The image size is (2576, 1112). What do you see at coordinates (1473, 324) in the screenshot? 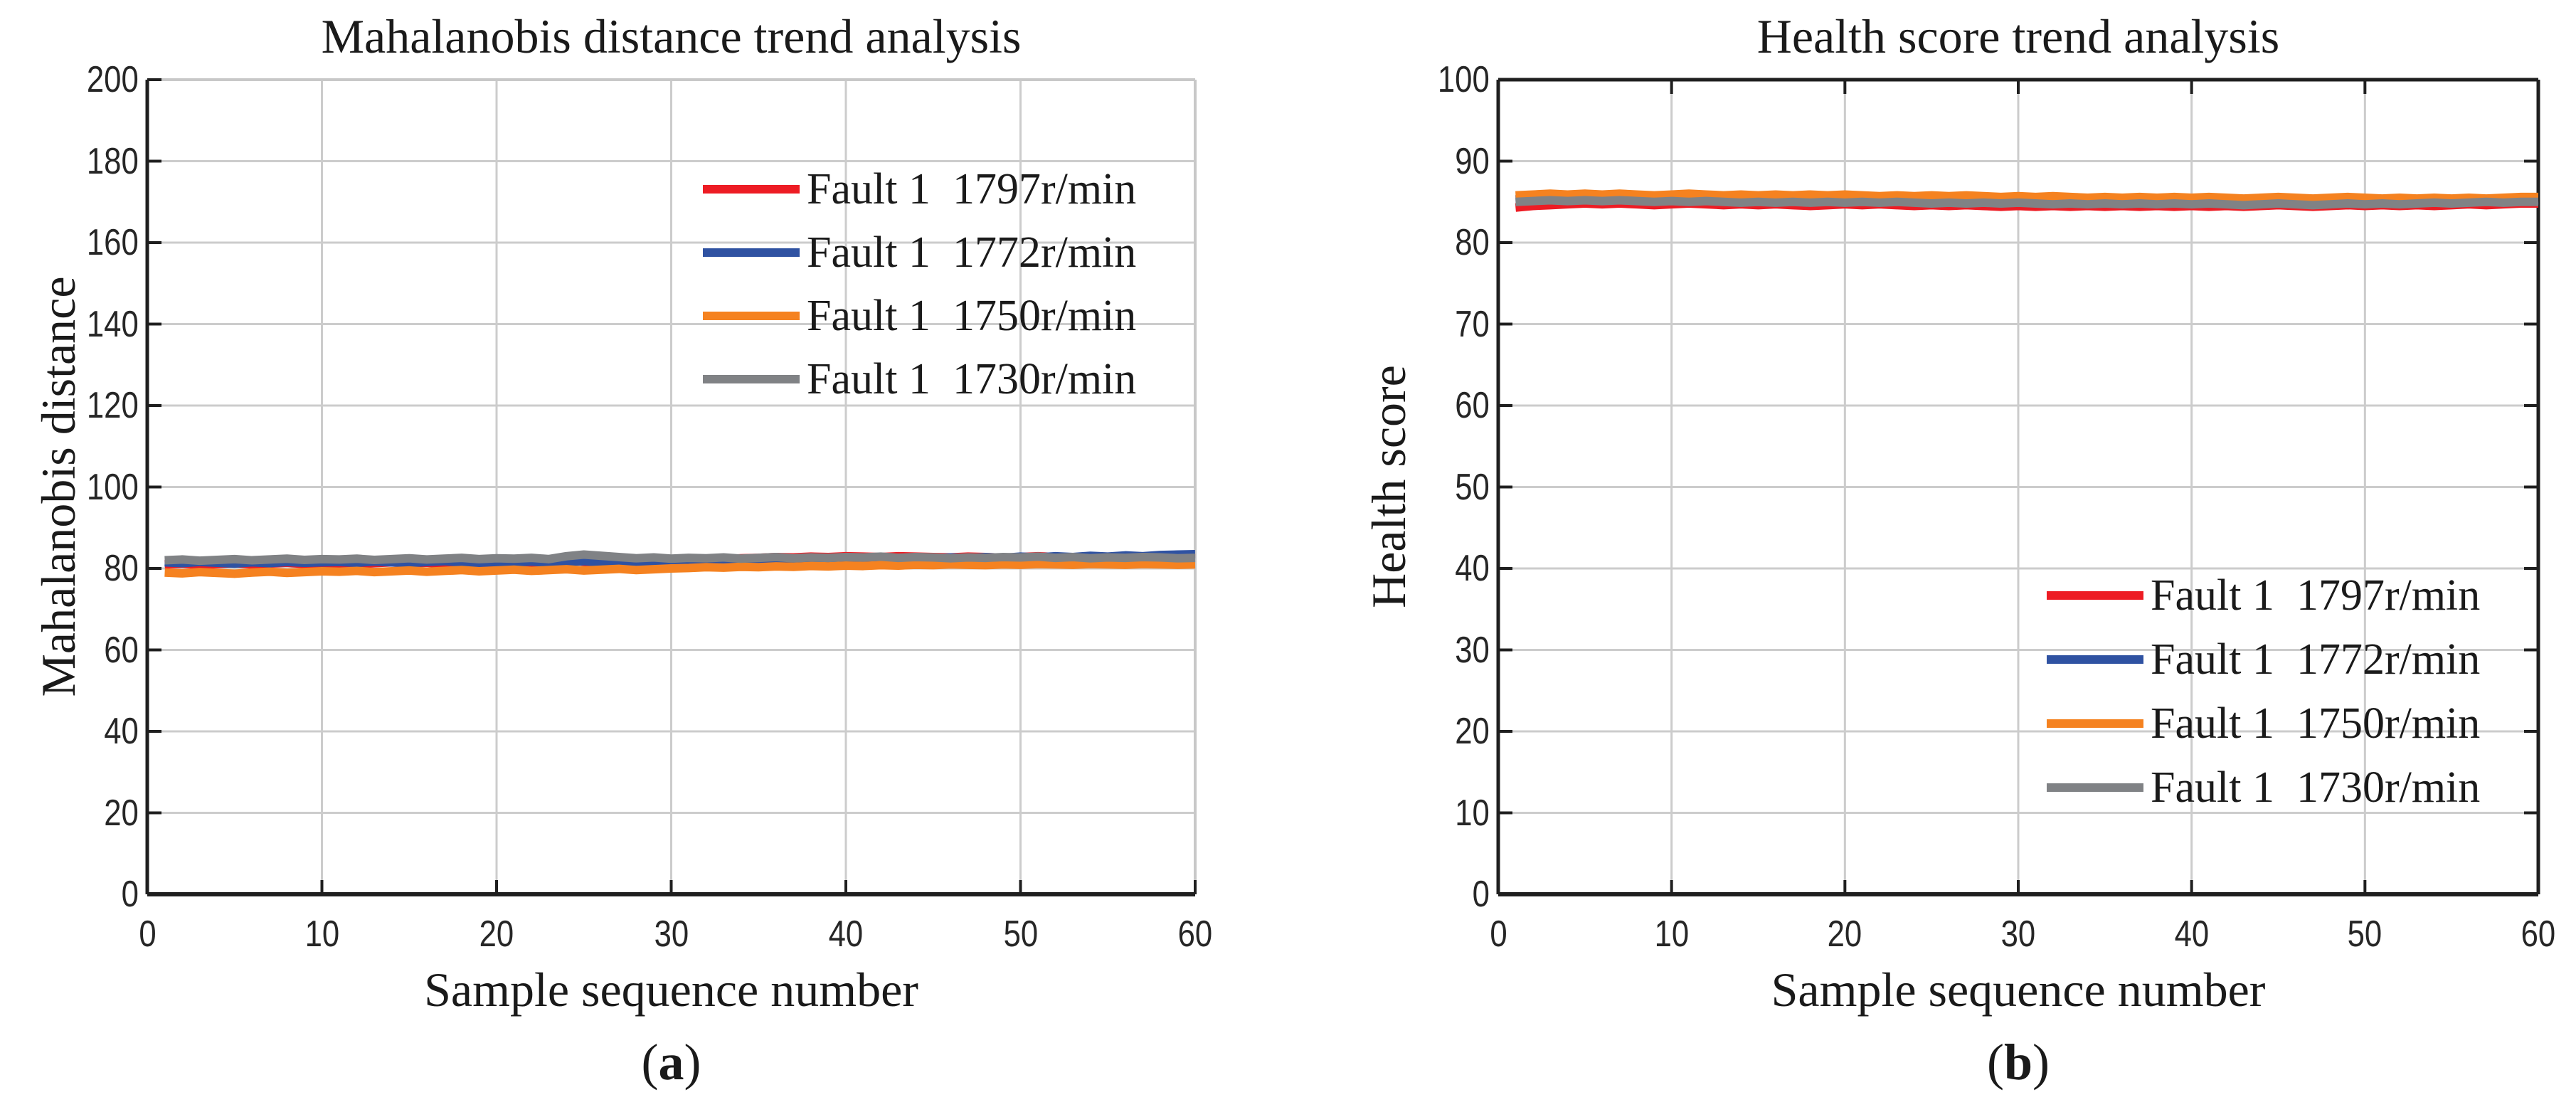
I see `y-tick-label: 70` at bounding box center [1473, 324].